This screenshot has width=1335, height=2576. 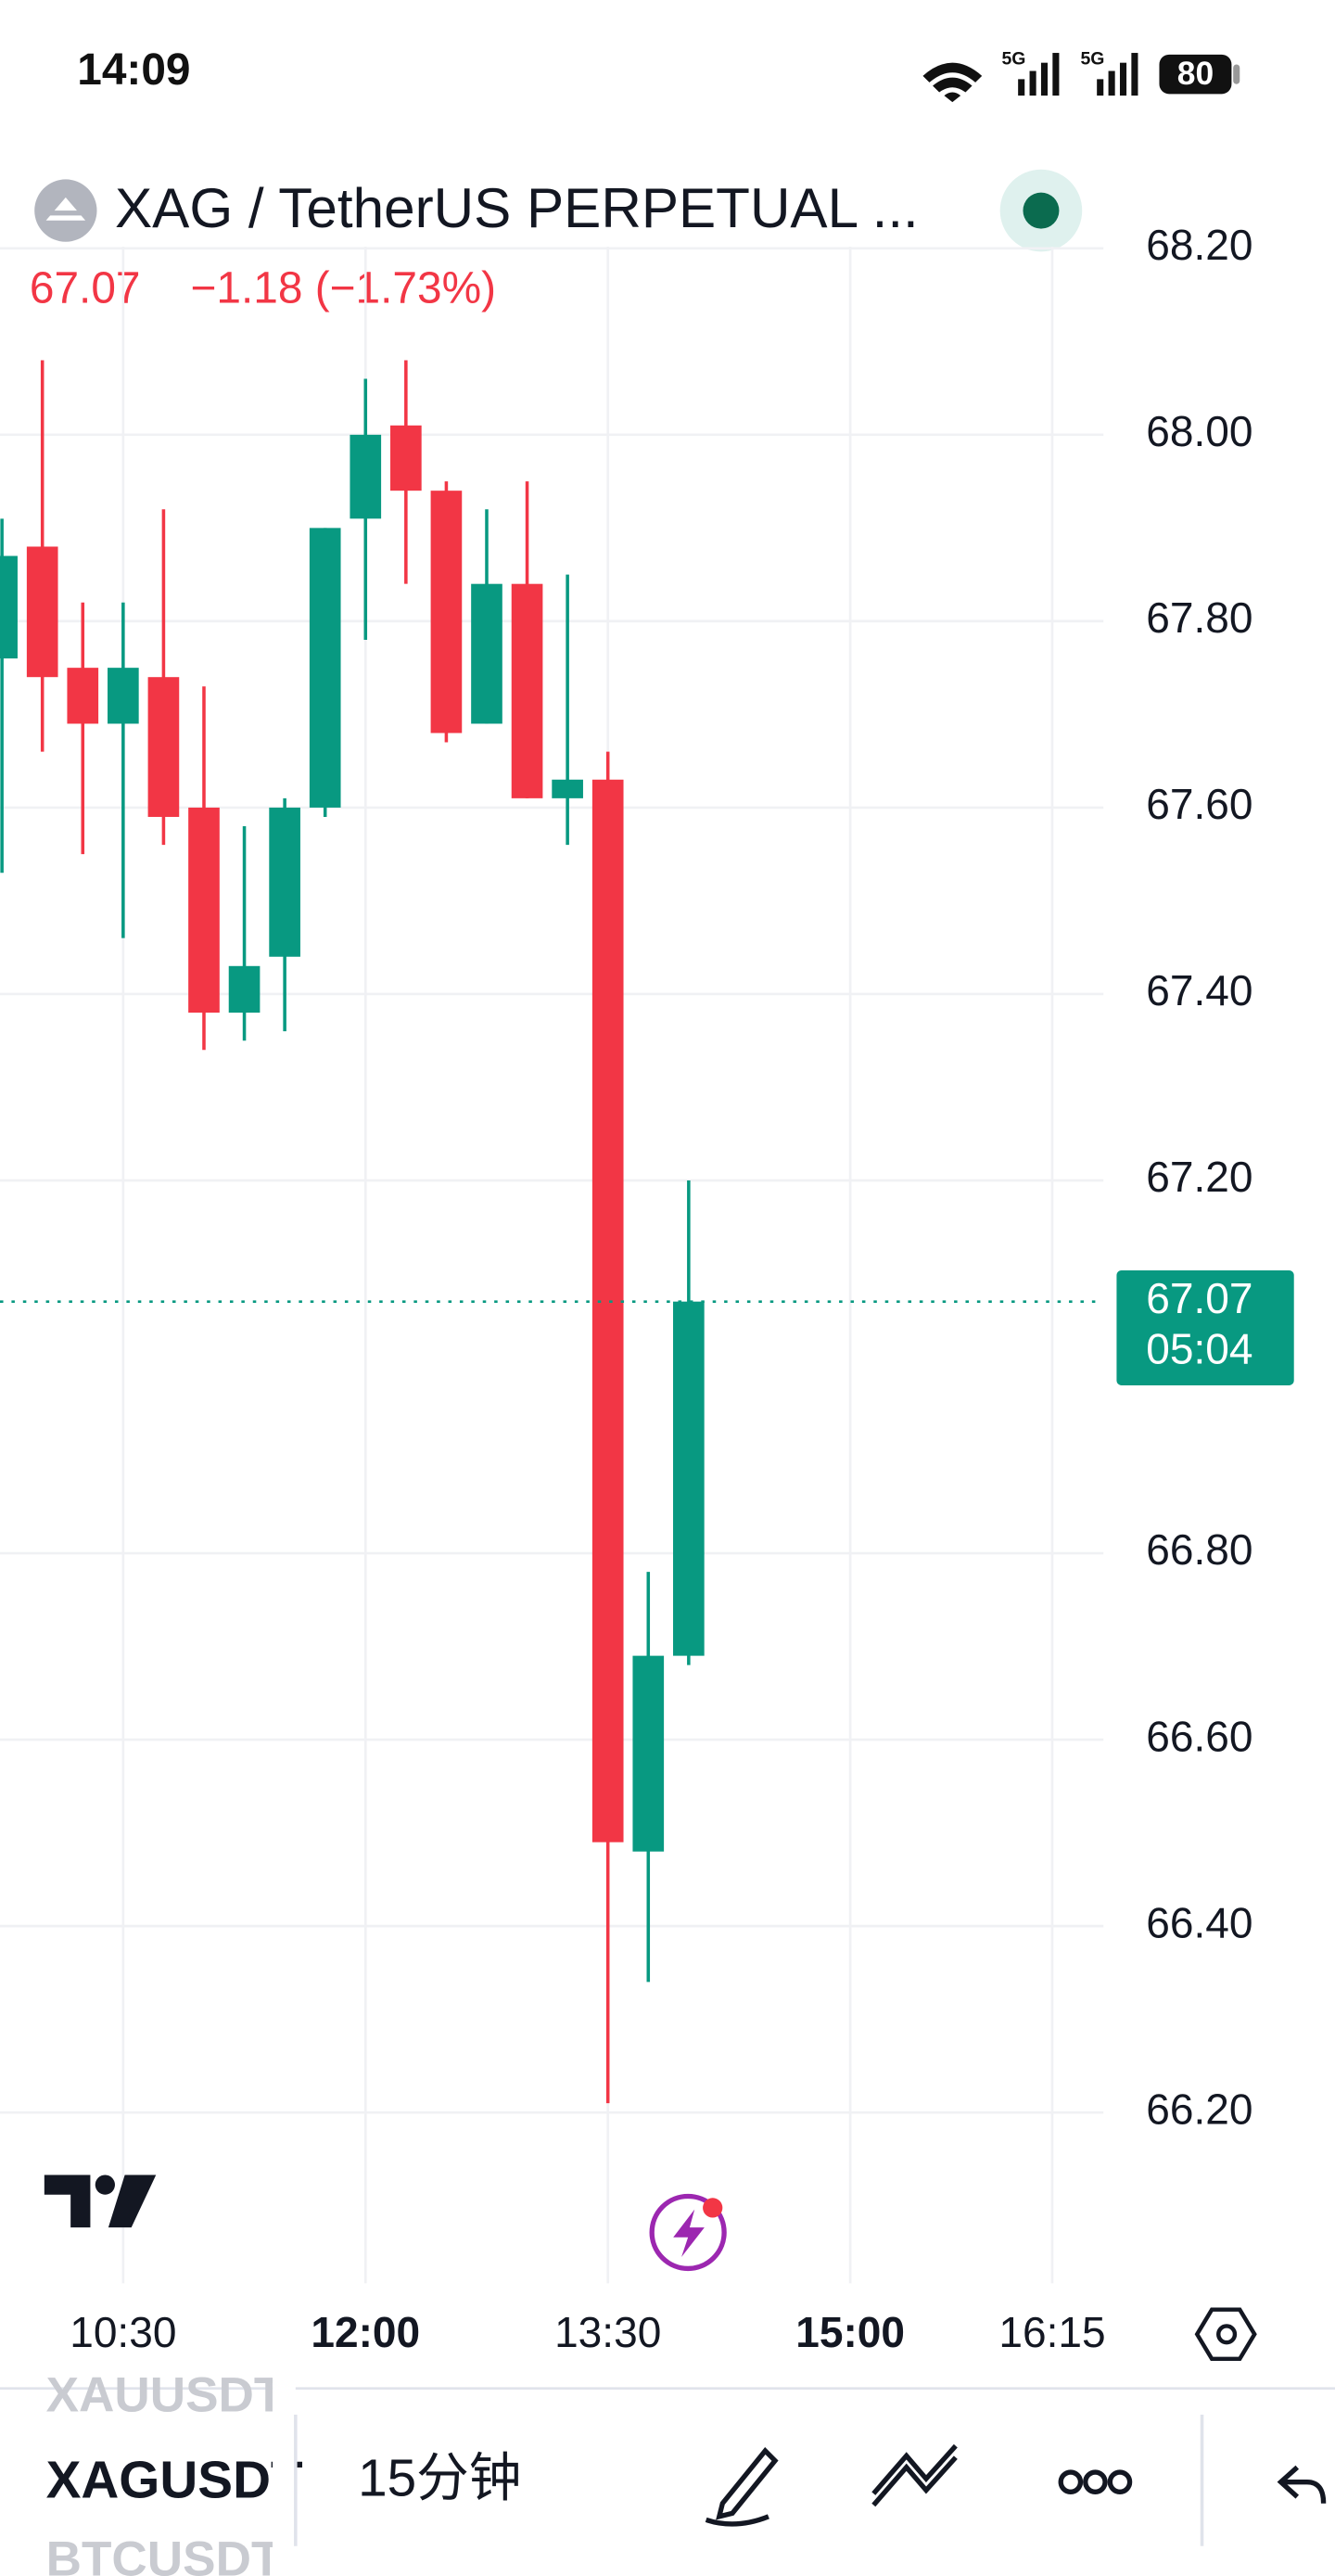 What do you see at coordinates (1199, 431) in the screenshot?
I see `y-tick-label: 68.00` at bounding box center [1199, 431].